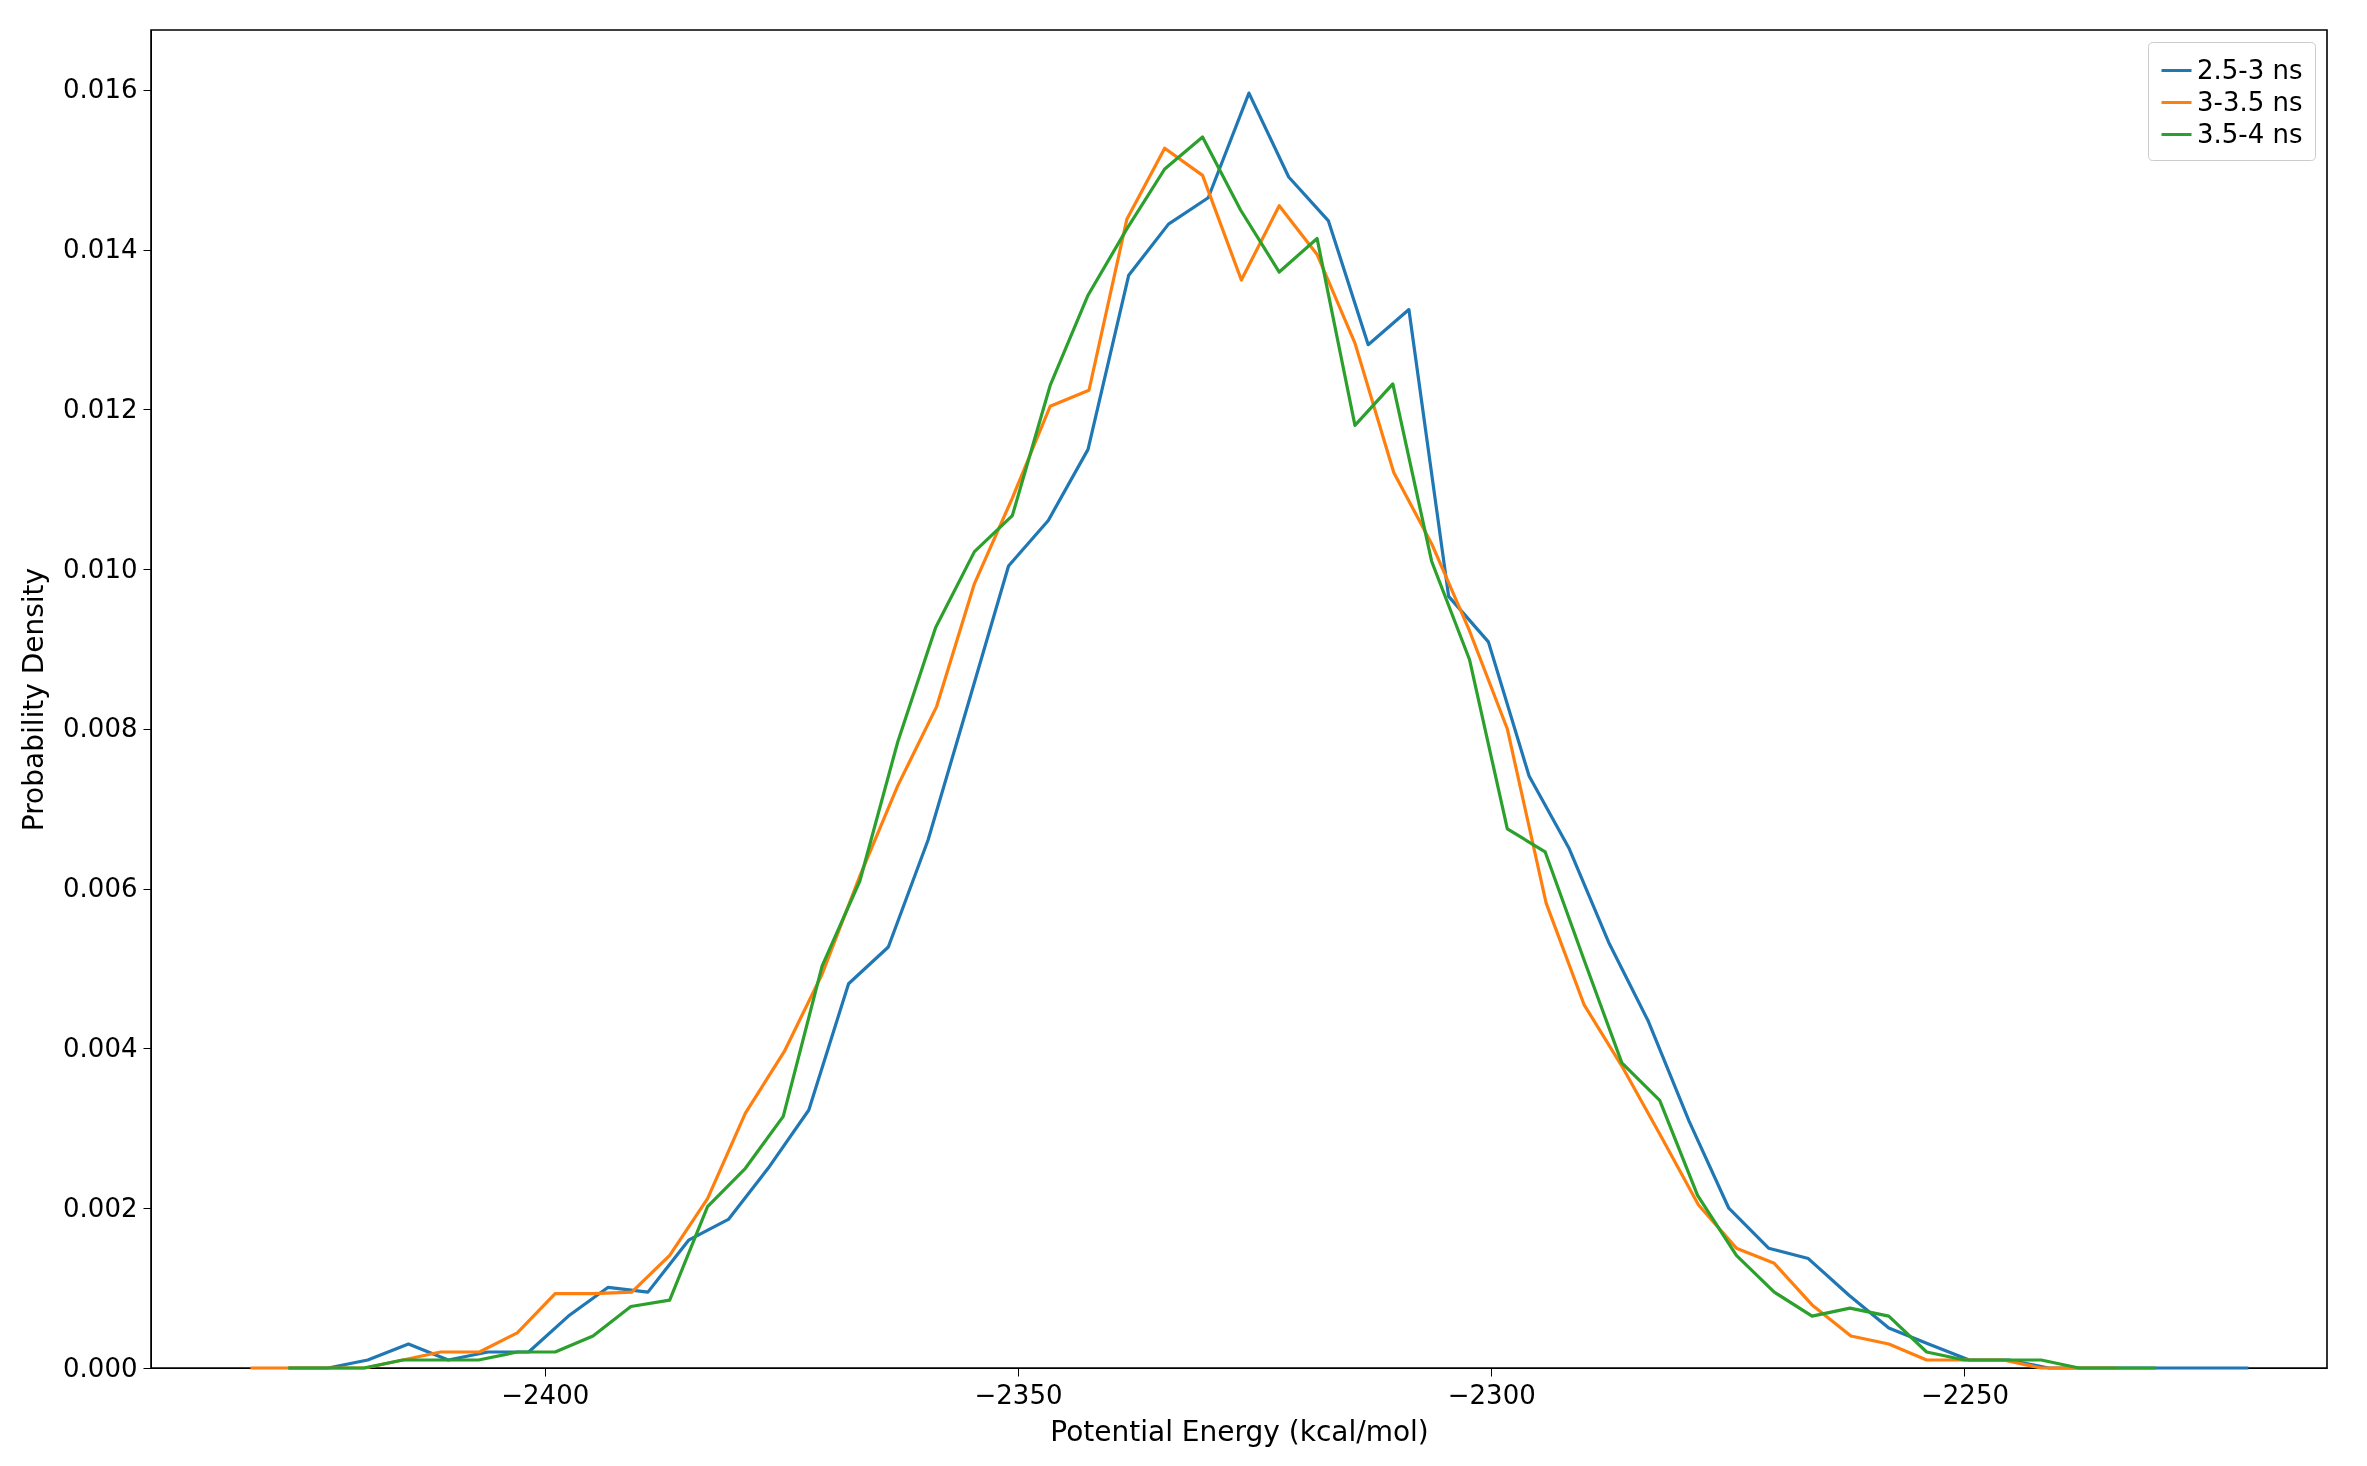 The width and height of the screenshot is (2367, 1466). I want to click on x-tick-label: −2300, so click(1491, 1394).